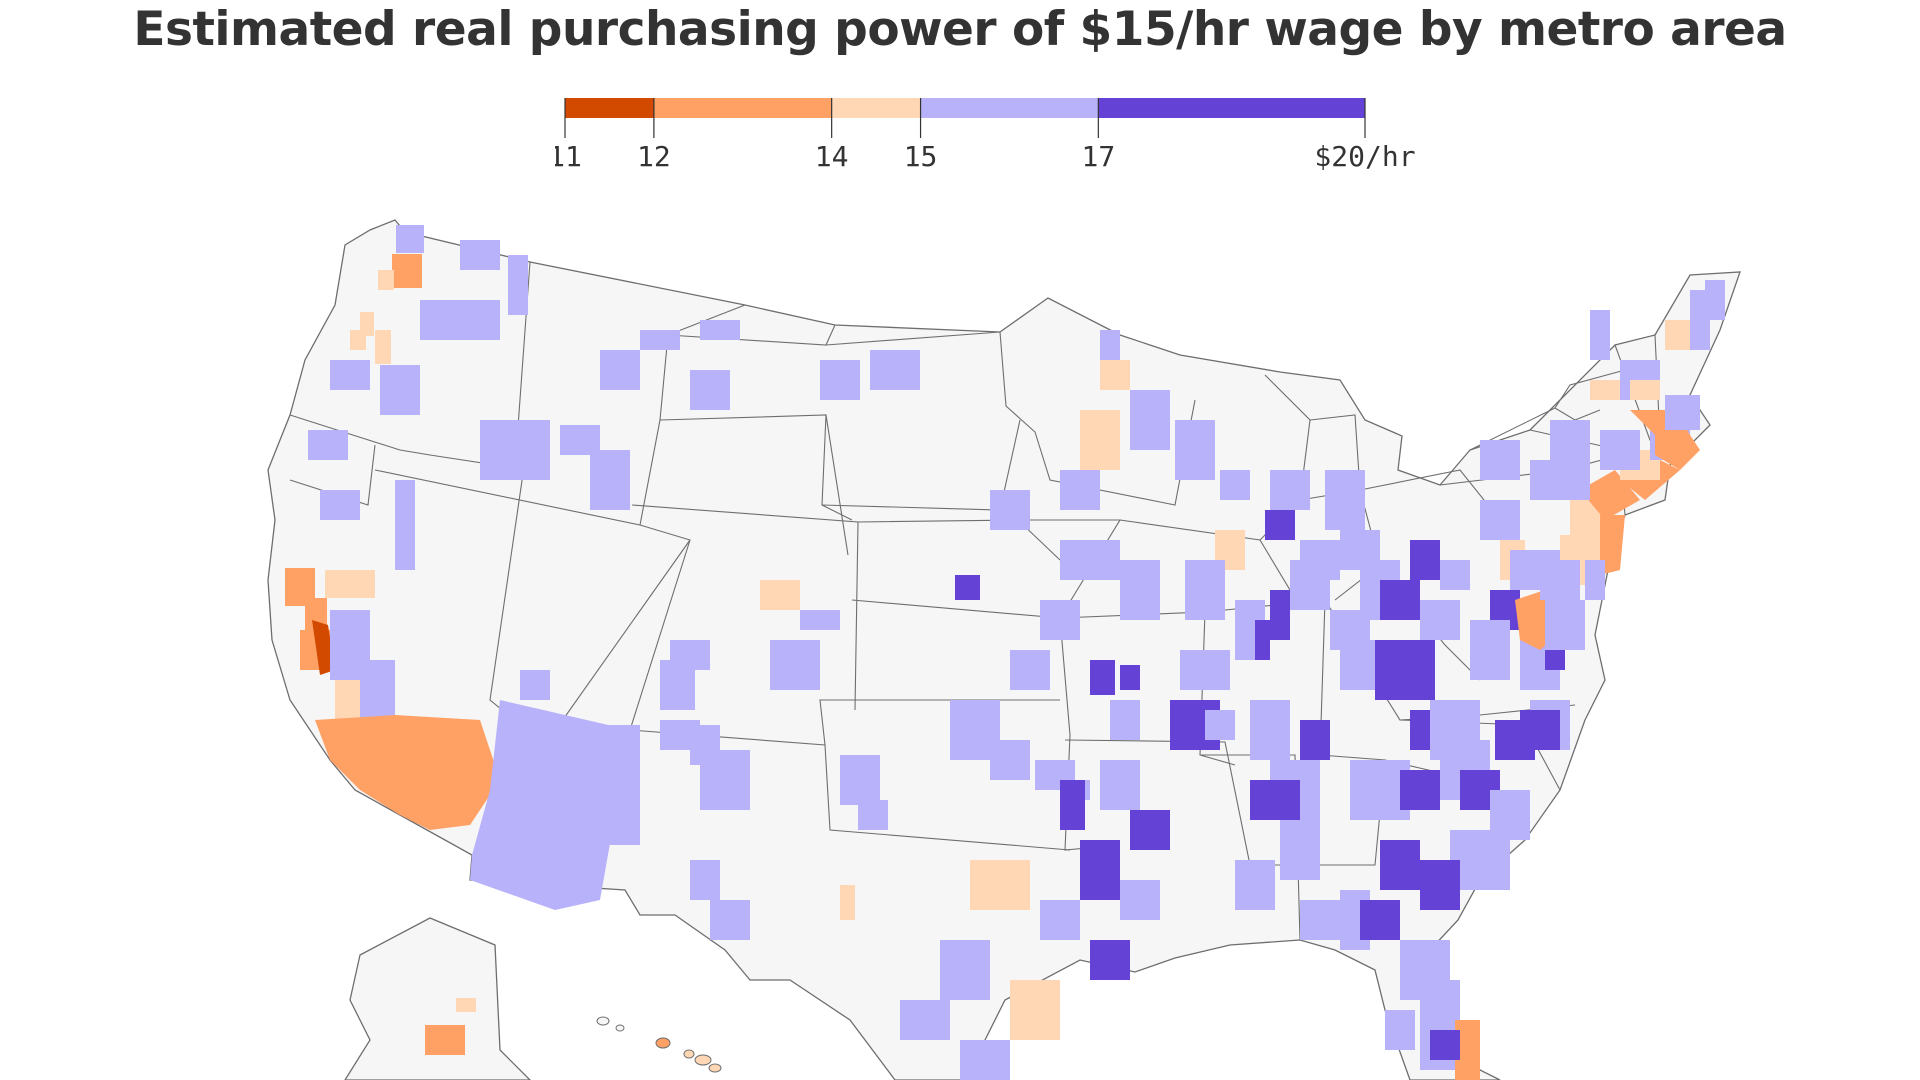 Image resolution: width=1920 pixels, height=1080 pixels. Describe the element at coordinates (654, 156) in the screenshot. I see `legend-tick-label-1: 12` at that location.